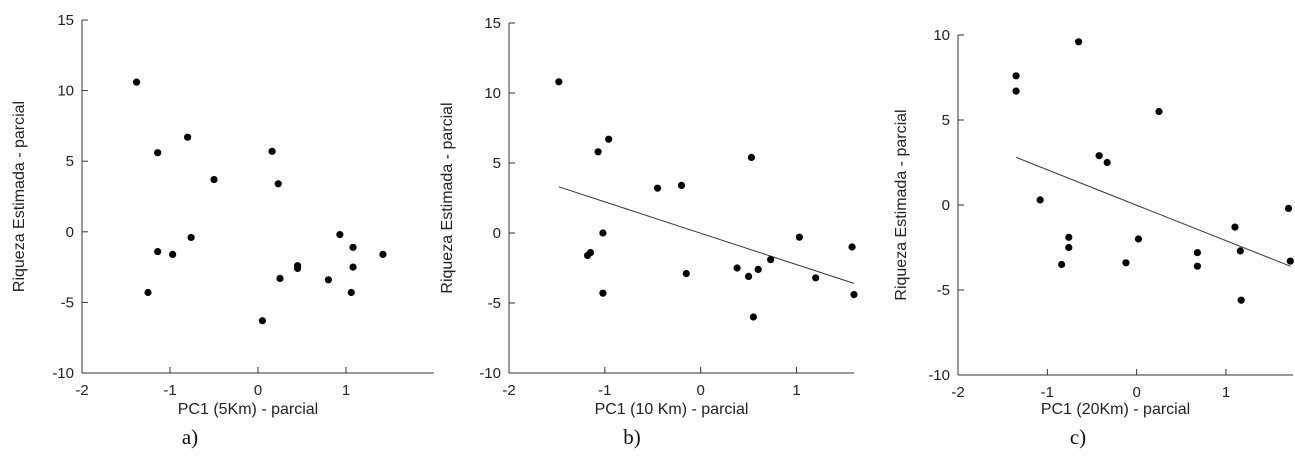 The image size is (1295, 465). Describe the element at coordinates (190, 437) in the screenshot. I see `panel-label: a)` at that location.